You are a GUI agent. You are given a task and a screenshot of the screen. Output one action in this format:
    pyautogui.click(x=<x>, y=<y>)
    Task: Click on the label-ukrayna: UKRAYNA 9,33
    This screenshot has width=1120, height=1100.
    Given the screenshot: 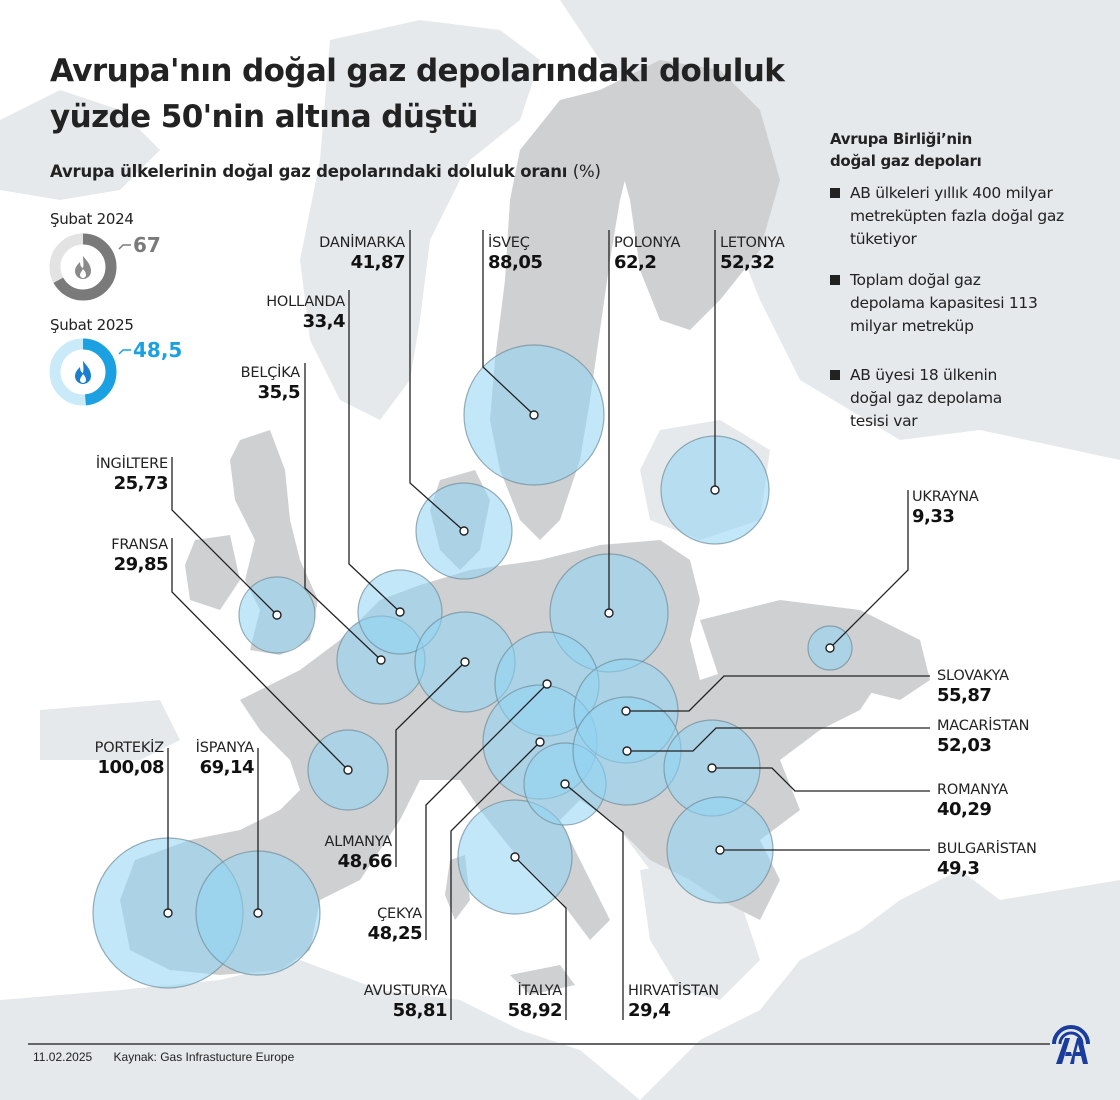 What is the action you would take?
    pyautogui.click(x=945, y=508)
    